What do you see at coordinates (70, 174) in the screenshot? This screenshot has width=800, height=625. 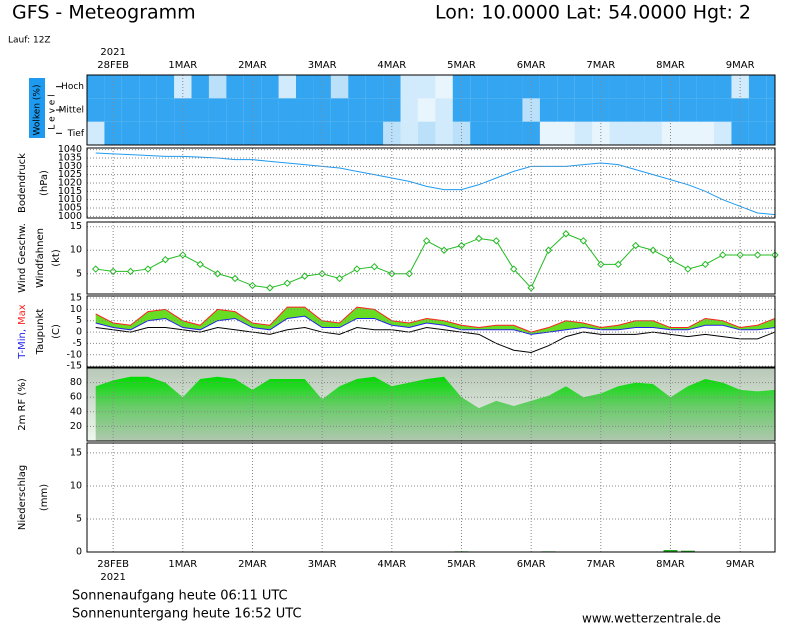 I see `y-tick-label: 1025` at bounding box center [70, 174].